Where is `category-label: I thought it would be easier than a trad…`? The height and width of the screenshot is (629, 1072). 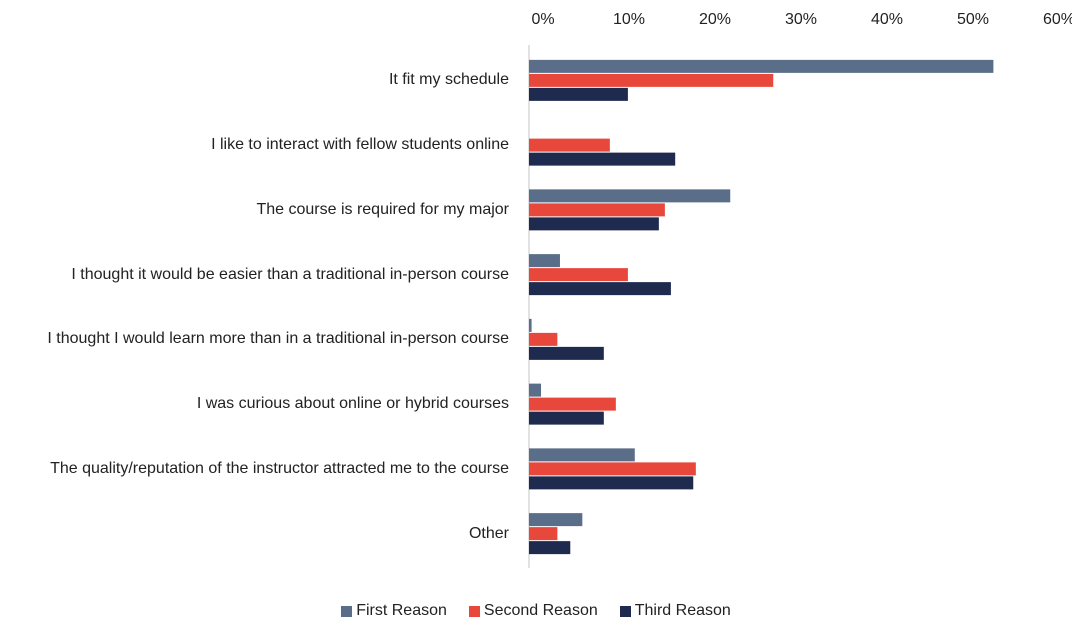
category-label: I thought it would be easier than a trad… is located at coordinates (290, 275).